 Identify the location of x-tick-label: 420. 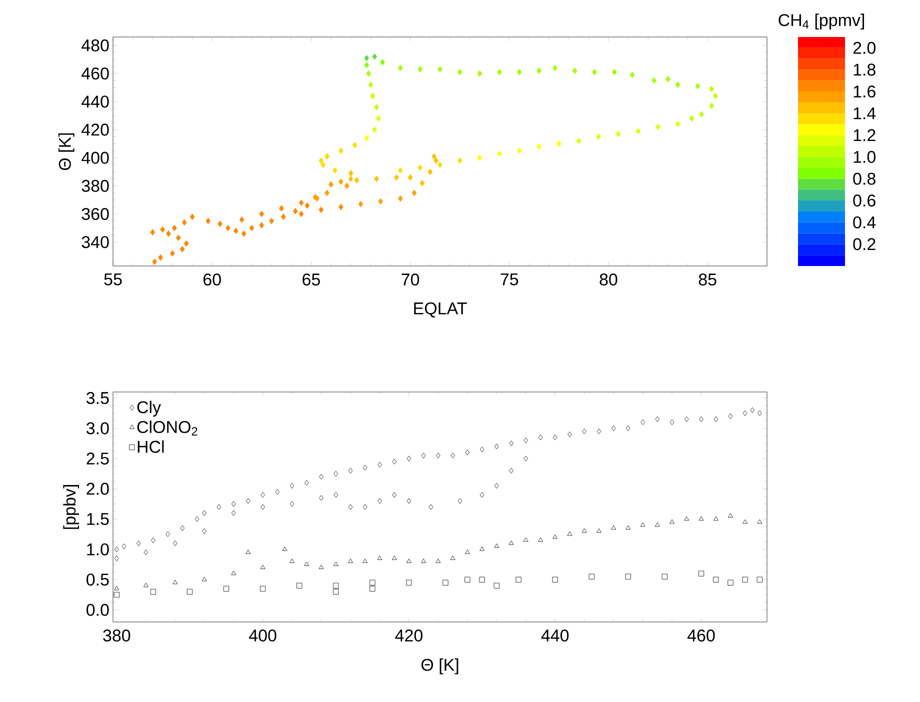
(408, 636).